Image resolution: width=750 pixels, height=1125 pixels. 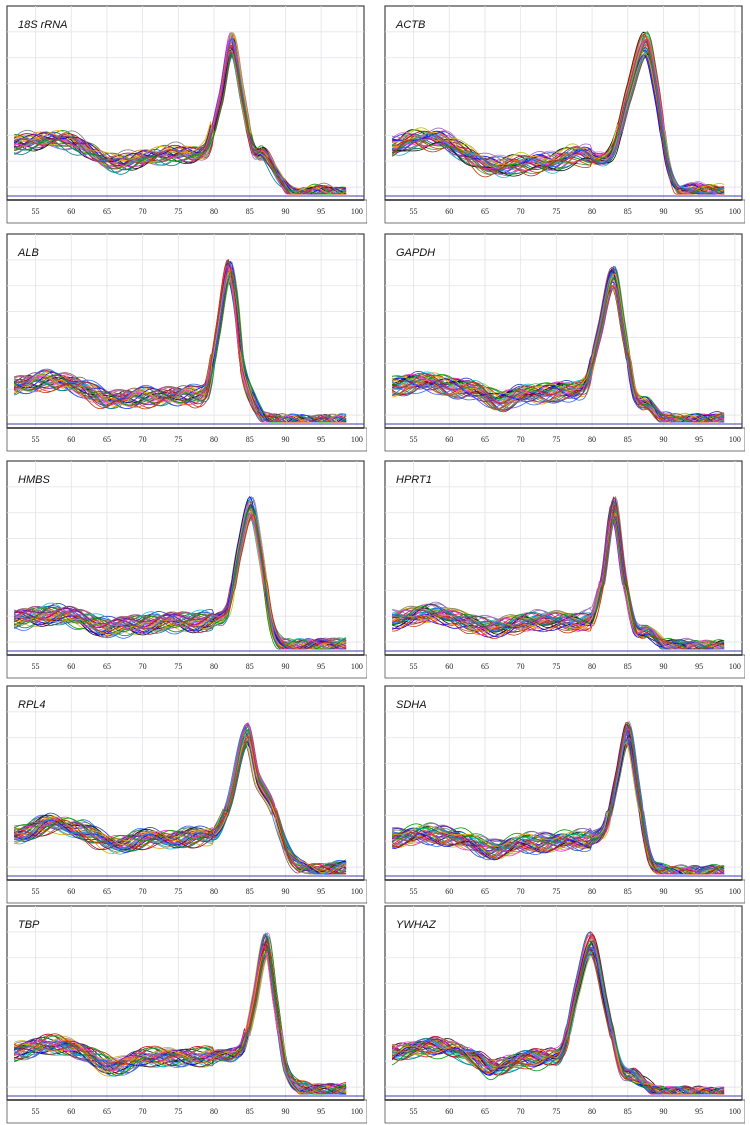 I want to click on gene-title: RPL4, so click(x=32, y=705).